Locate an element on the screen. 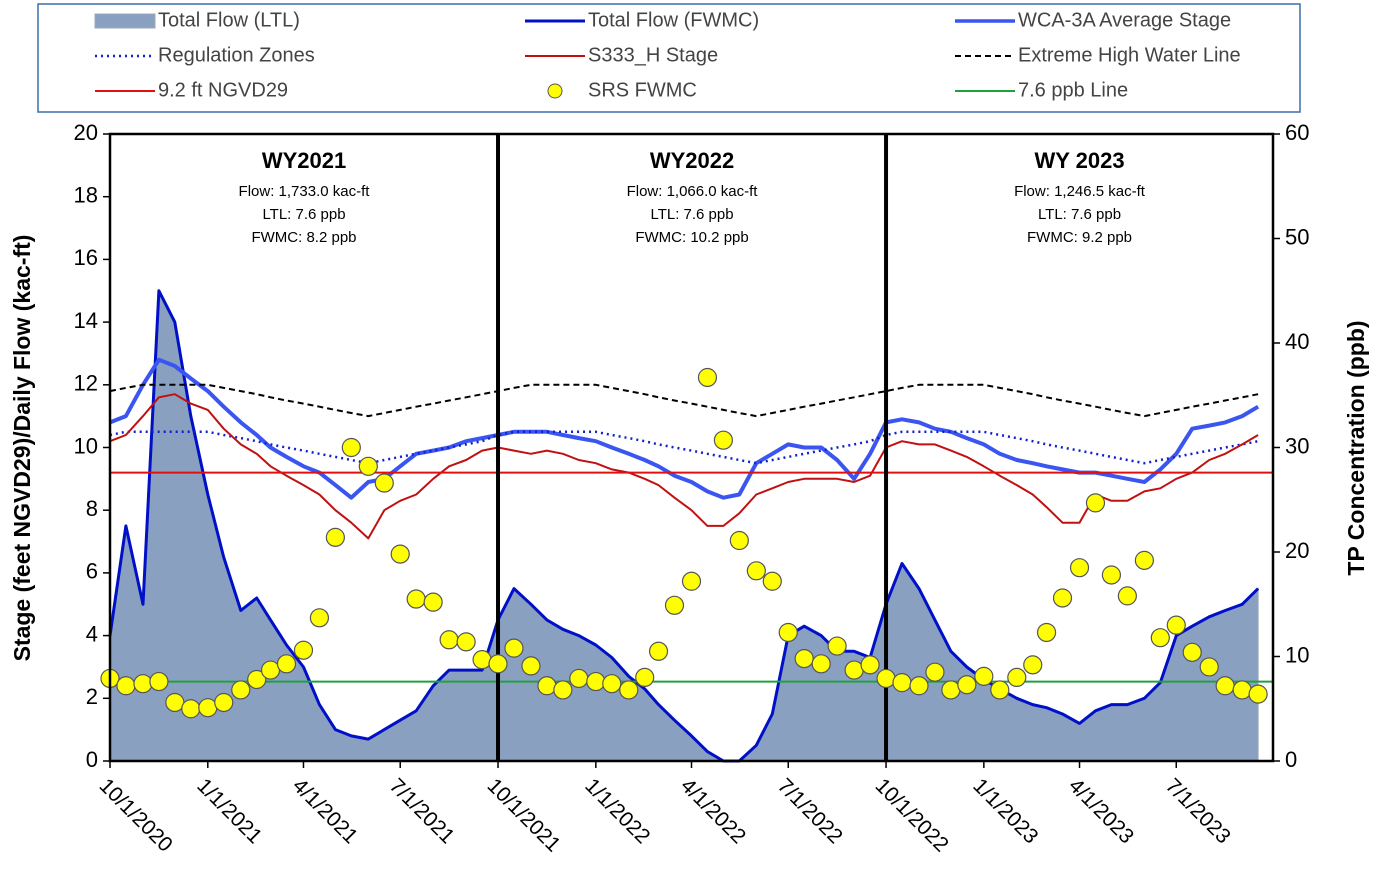  x-tick-label: 4/1/2022 is located at coordinates (713, 811).